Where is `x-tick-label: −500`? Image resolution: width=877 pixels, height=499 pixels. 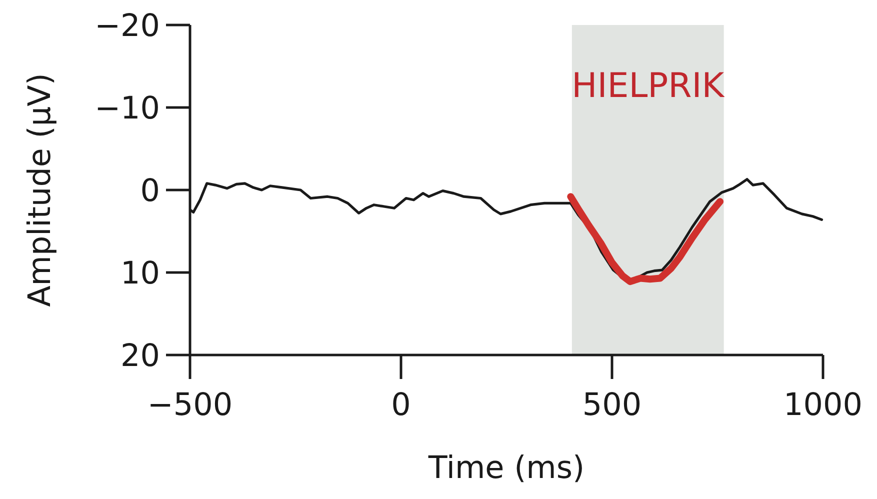
x-tick-label: −500 is located at coordinates (190, 405).